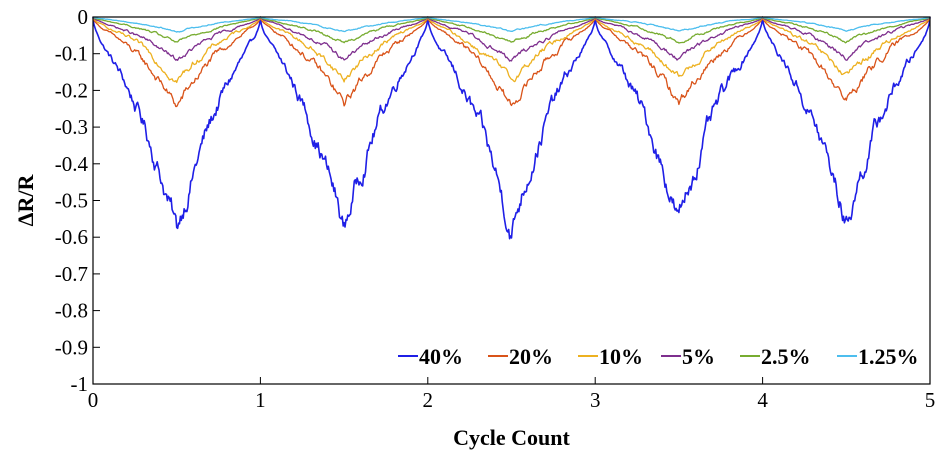 This screenshot has height=453, width=935. What do you see at coordinates (71, 127) in the screenshot?
I see `y-tick-label: -0.3` at bounding box center [71, 127].